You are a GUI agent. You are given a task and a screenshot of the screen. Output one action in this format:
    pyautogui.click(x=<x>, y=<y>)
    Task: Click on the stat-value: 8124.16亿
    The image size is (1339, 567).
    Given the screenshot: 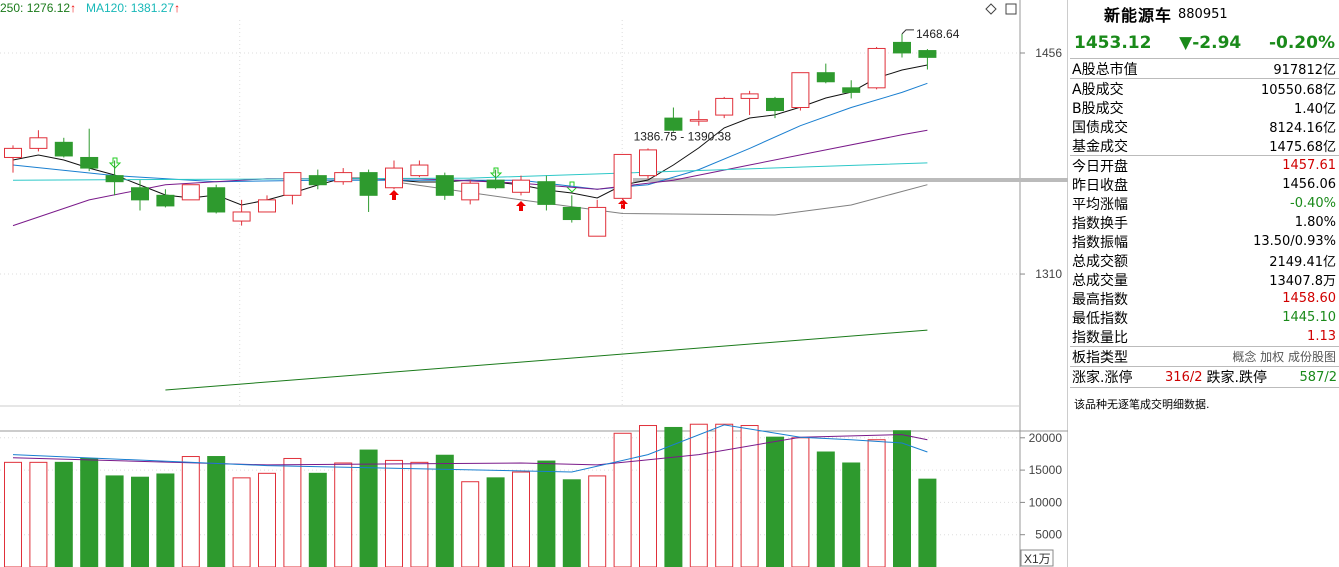 What is the action you would take?
    pyautogui.click(x=1302, y=128)
    